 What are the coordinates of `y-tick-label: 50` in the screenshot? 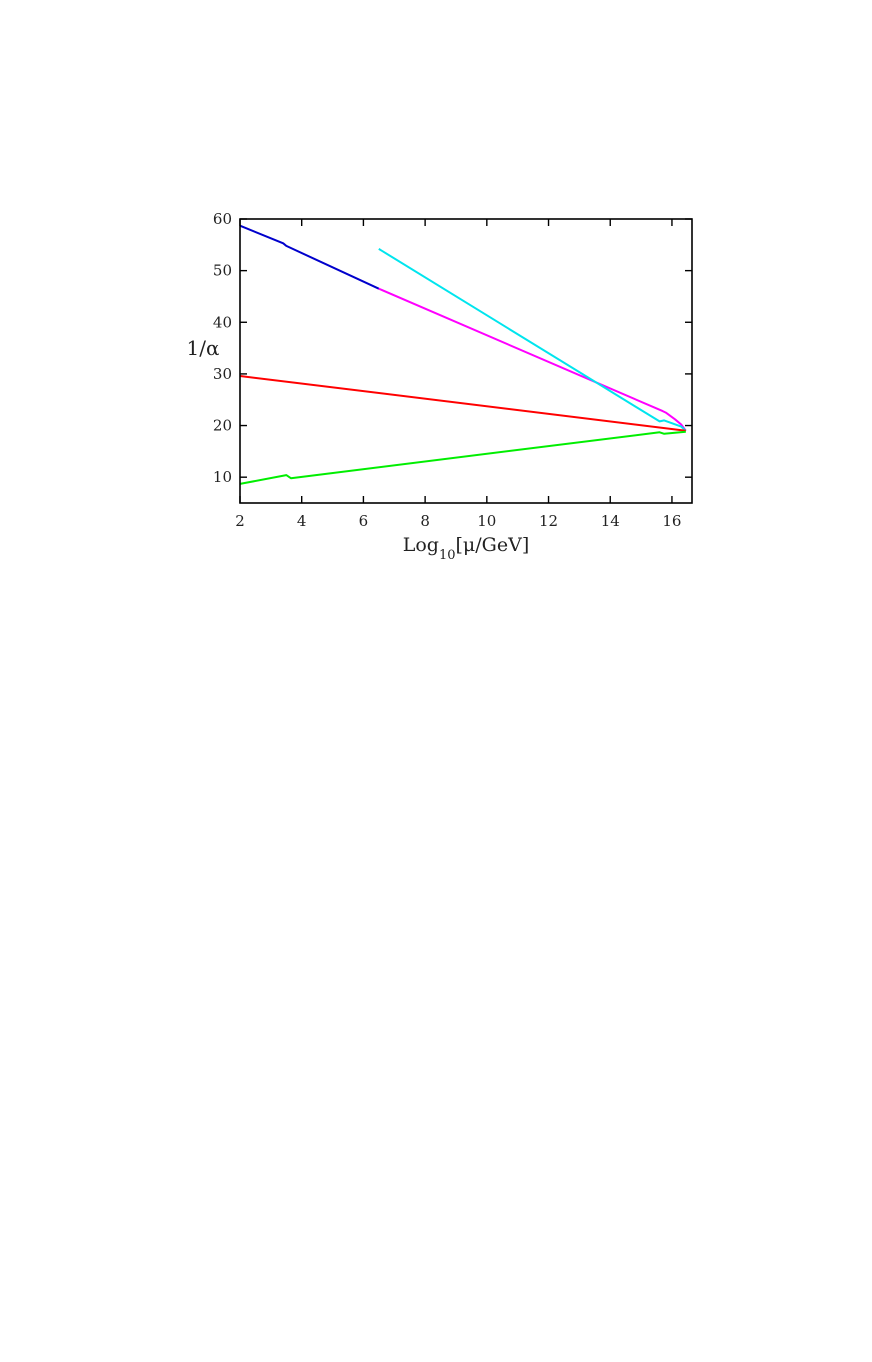 It's located at (222, 271).